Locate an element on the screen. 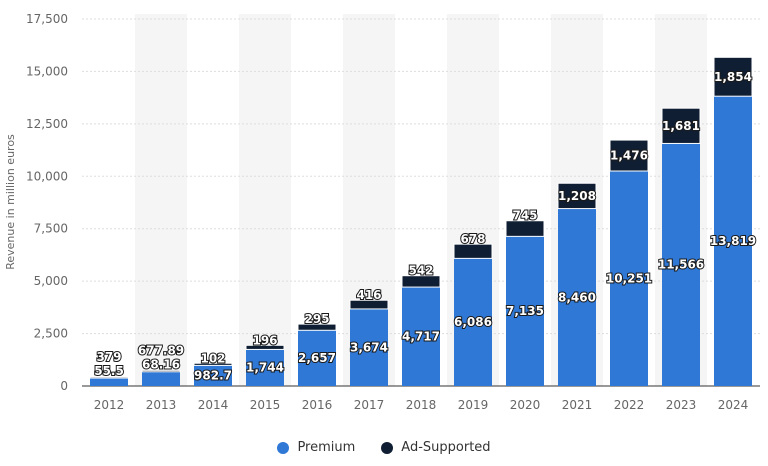  y-tick-label: 0 is located at coordinates (64, 386).